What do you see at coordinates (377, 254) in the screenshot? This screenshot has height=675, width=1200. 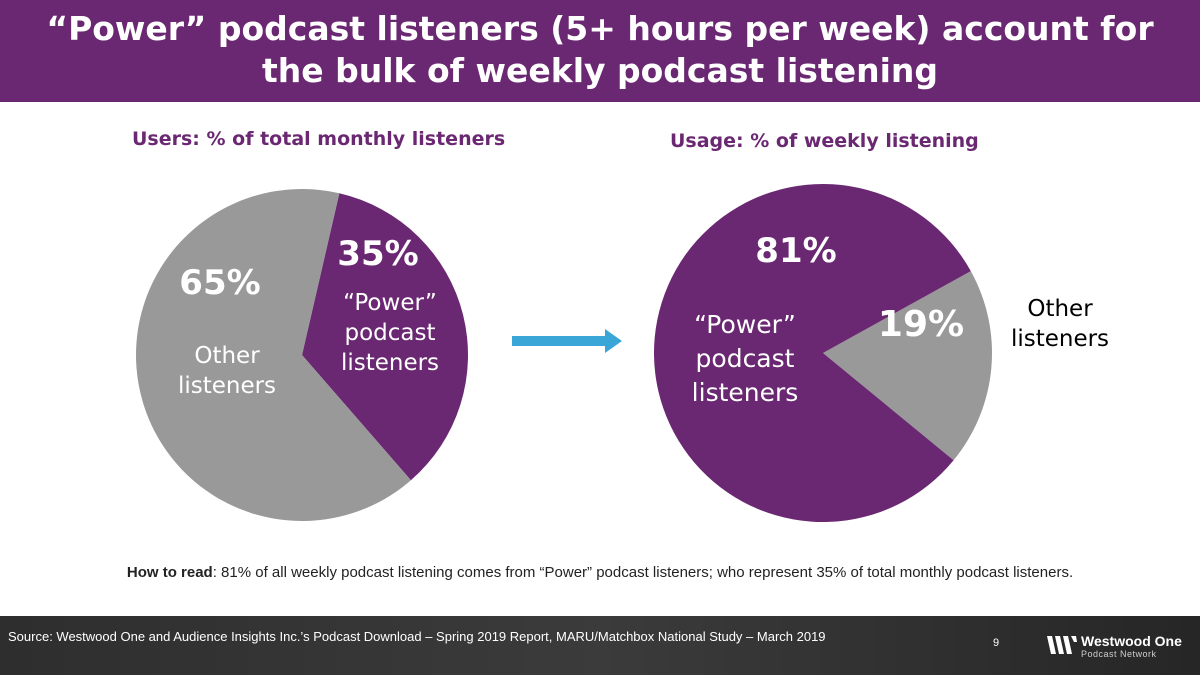 I see `chart1-value-label-1: 35%` at bounding box center [377, 254].